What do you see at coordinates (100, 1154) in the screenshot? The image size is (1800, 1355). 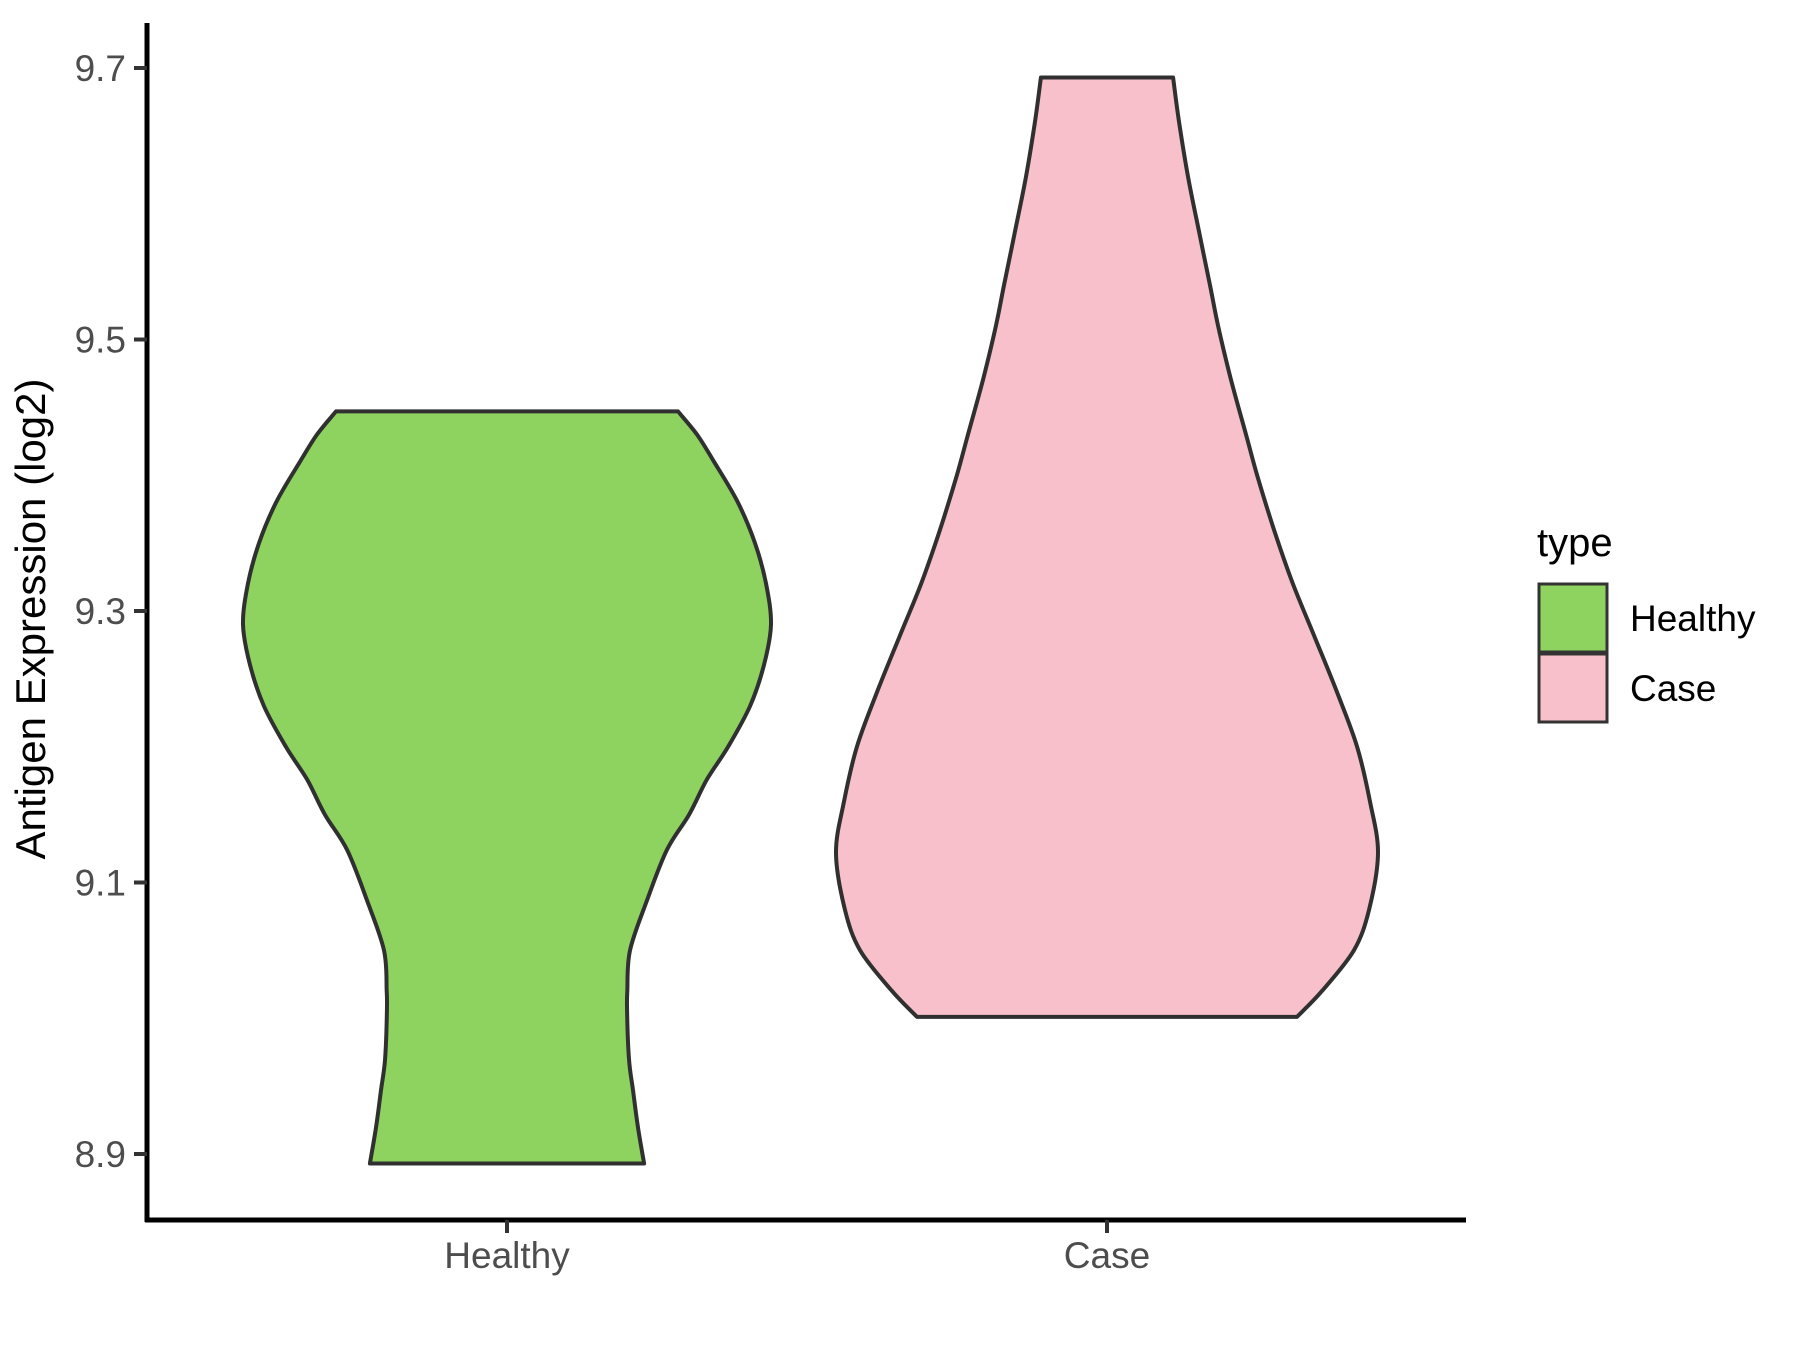 I see `y-tick-label: 8.9` at bounding box center [100, 1154].